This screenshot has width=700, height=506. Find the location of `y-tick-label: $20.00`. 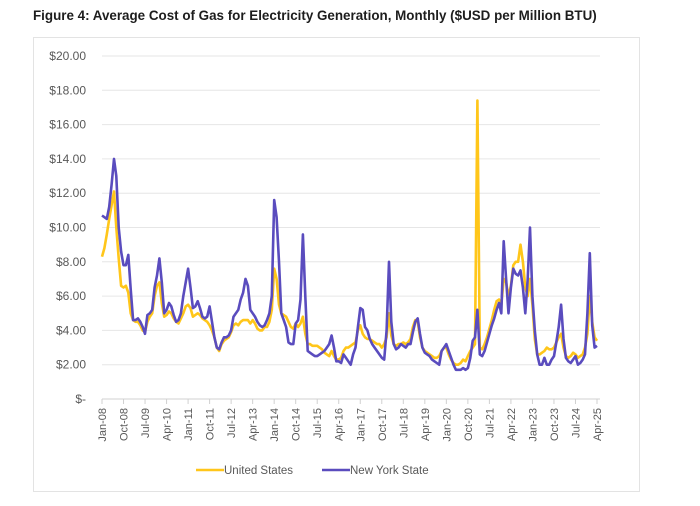

y-tick-label: $20.00 is located at coordinates (67, 56).